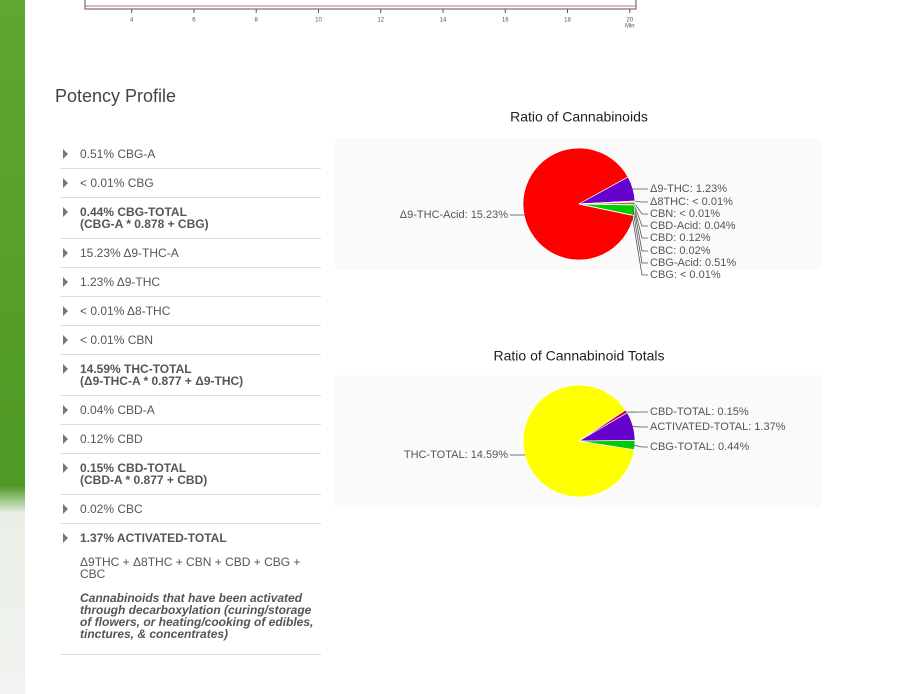 The height and width of the screenshot is (694, 924). What do you see at coordinates (443, 21) in the screenshot?
I see `x-tick-label: 14` at bounding box center [443, 21].